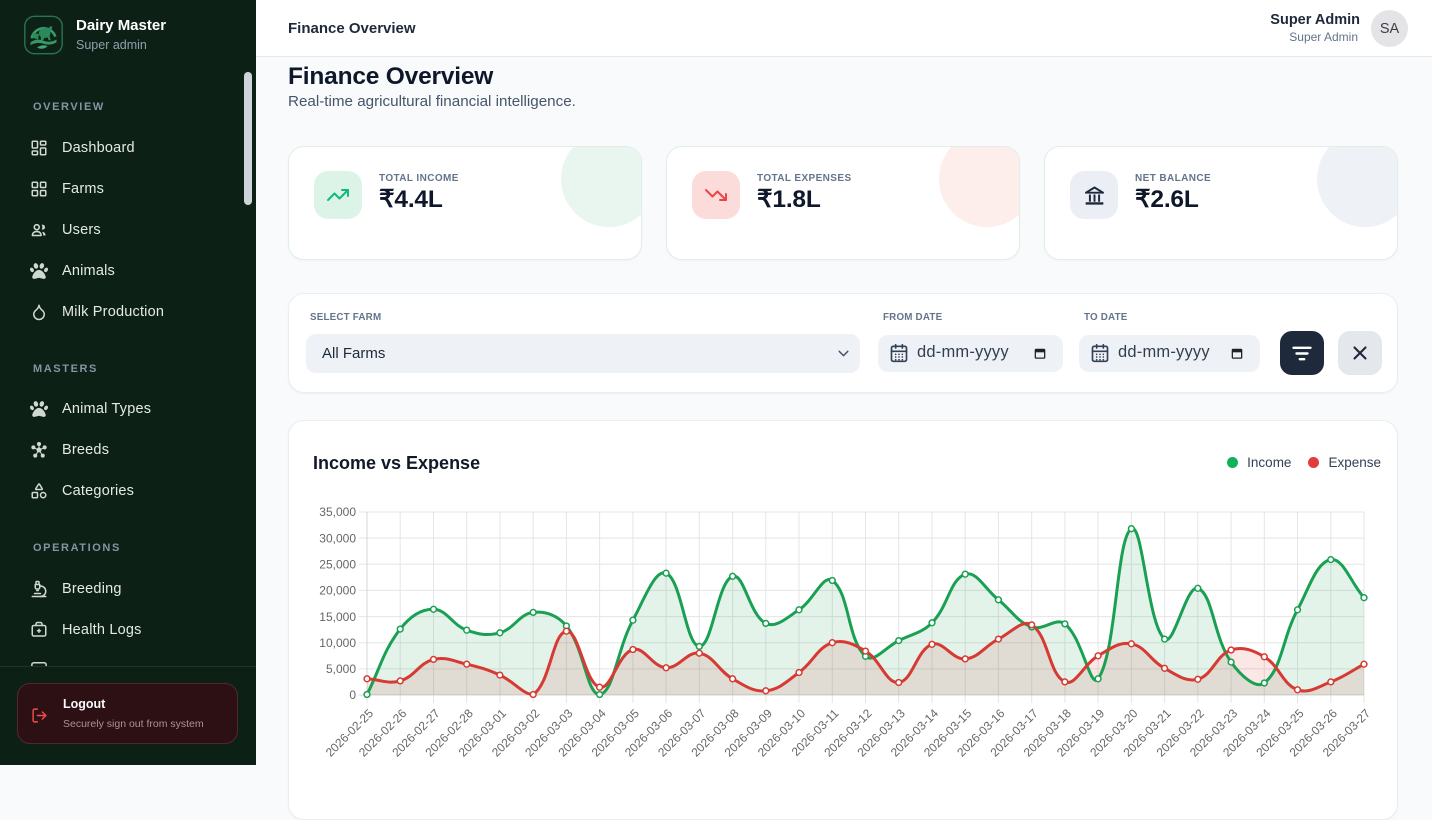 The height and width of the screenshot is (820, 1432). I want to click on svg-text: 25,000, so click(337, 565).